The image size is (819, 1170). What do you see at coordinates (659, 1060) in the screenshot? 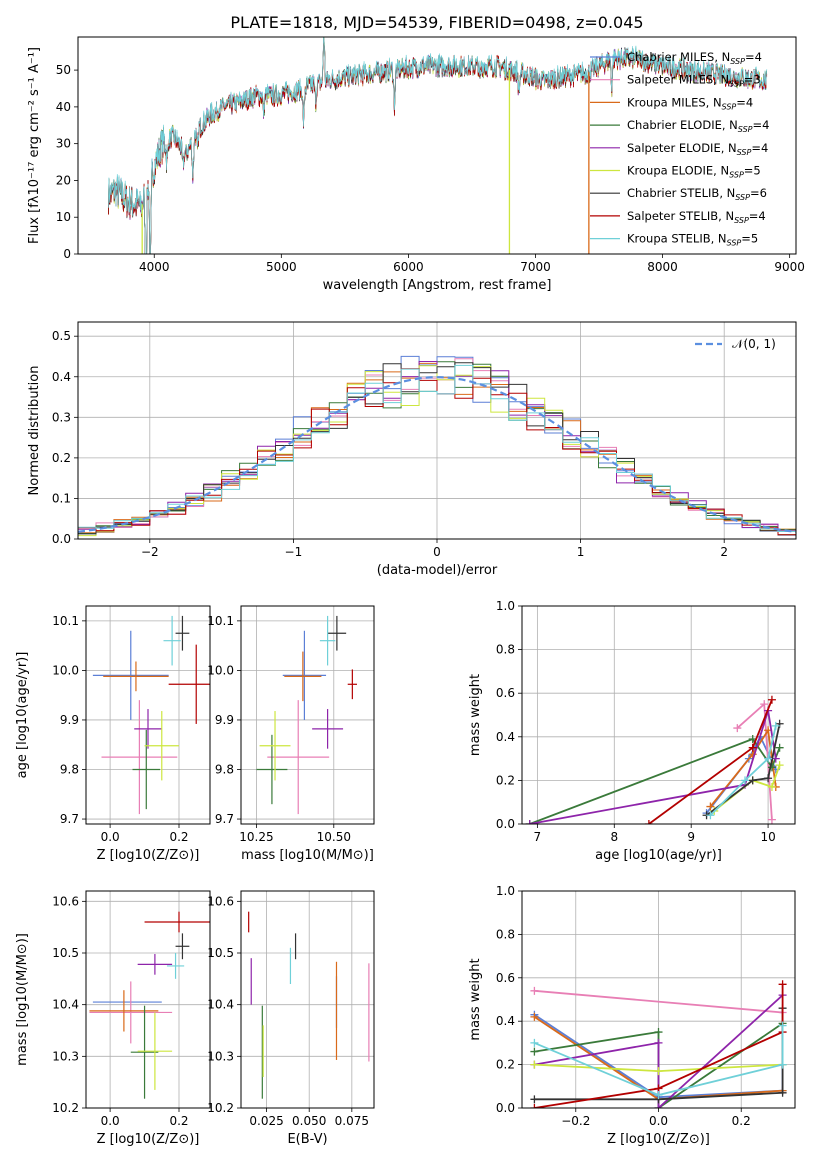
I see `weight-line-kroupa_stelib` at bounding box center [659, 1060].